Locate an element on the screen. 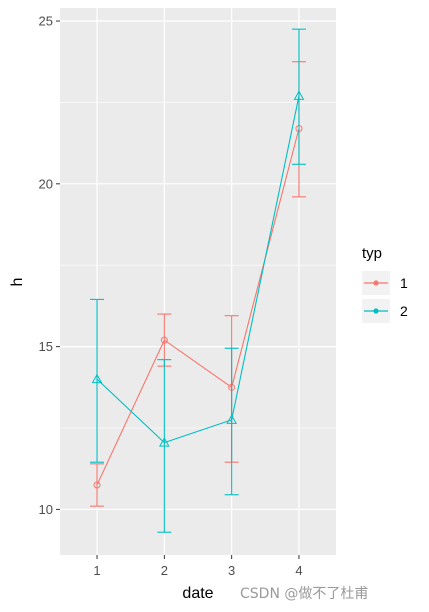 This screenshot has height=612, width=429. y-axis-title: h is located at coordinates (17, 282).